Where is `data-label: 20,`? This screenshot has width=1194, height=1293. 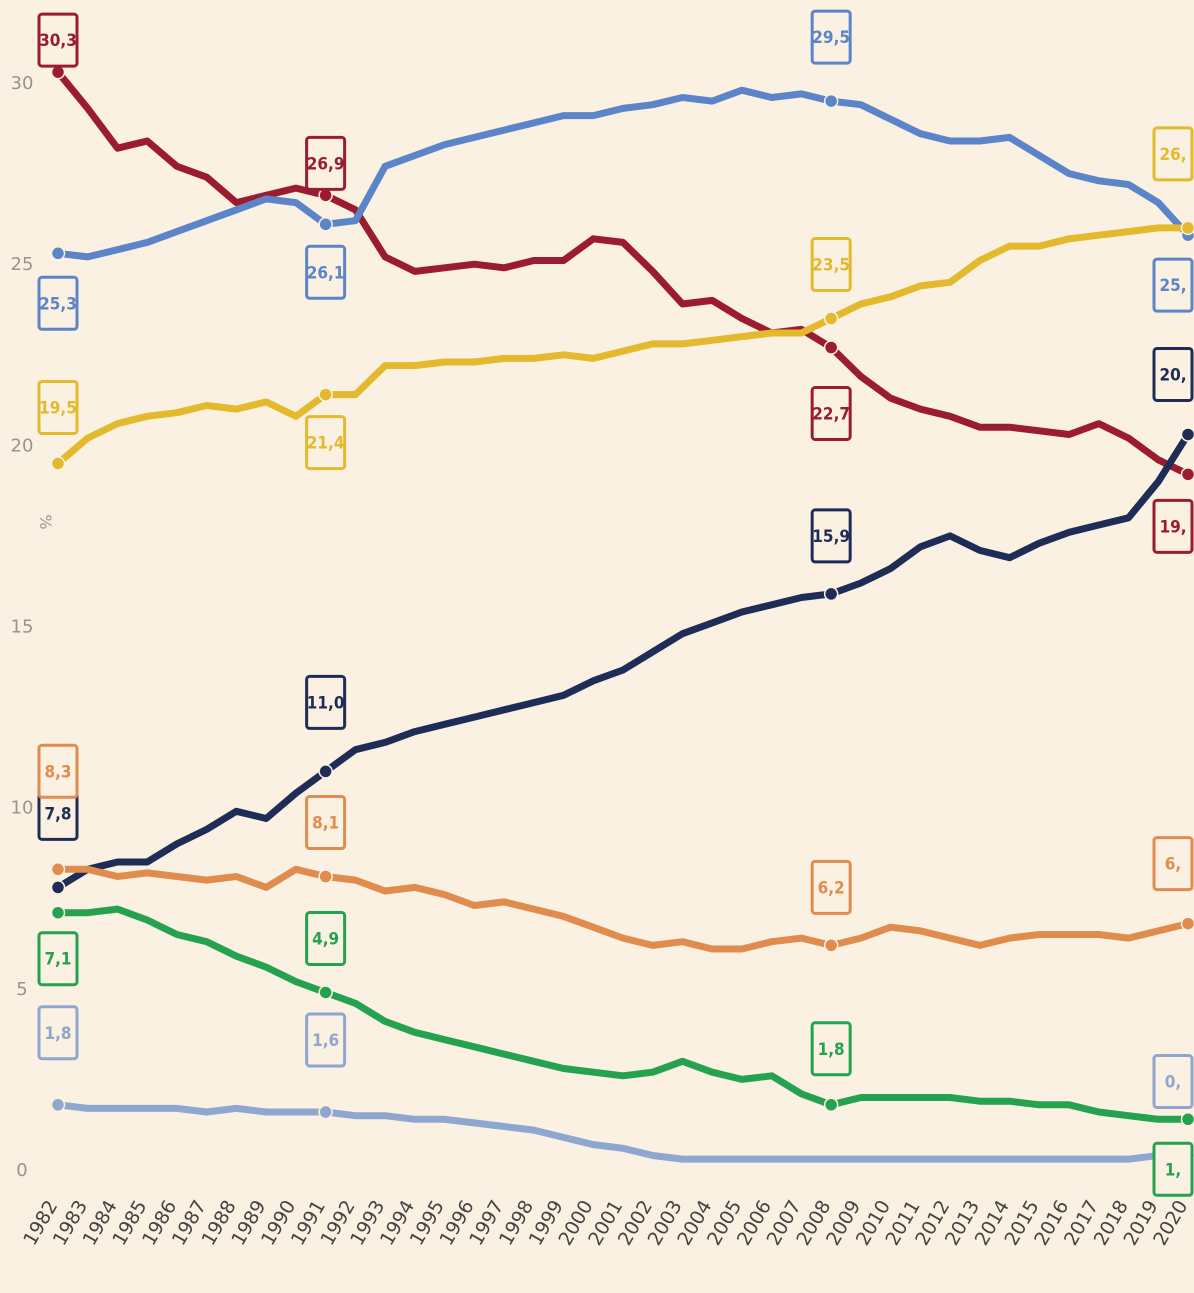 data-label: 20, is located at coordinates (1173, 374).